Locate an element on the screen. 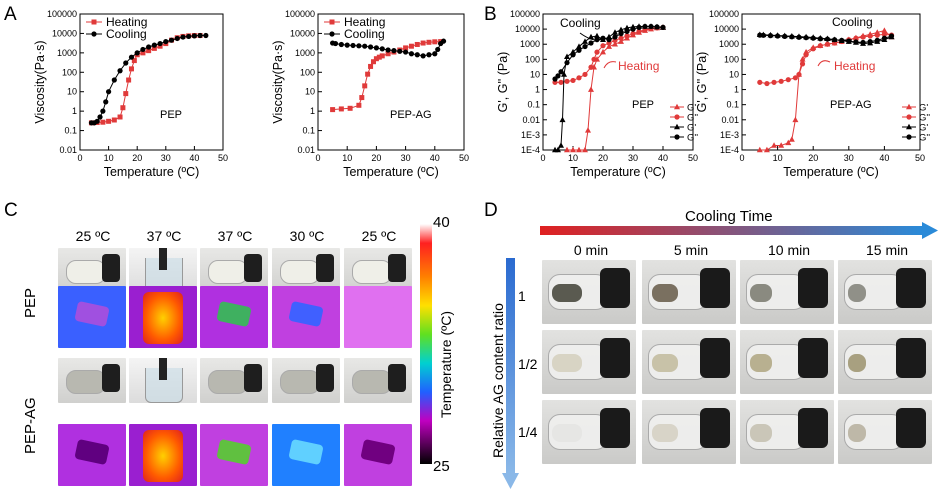  panel-letter-d: D is located at coordinates (491, 210).